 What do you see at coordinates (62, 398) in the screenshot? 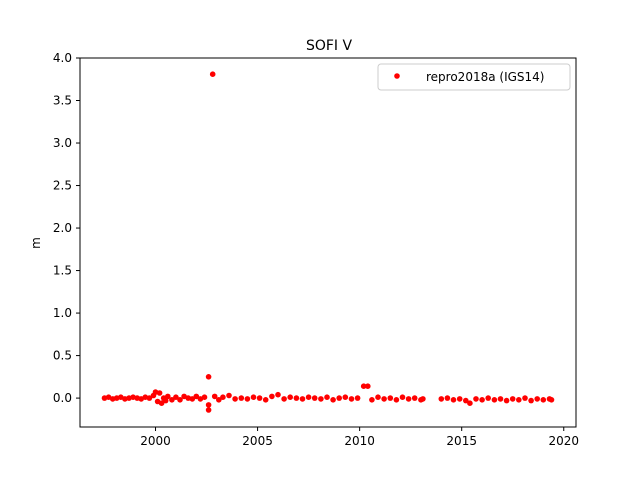
I see `y-tick-label: 0.0` at bounding box center [62, 398].